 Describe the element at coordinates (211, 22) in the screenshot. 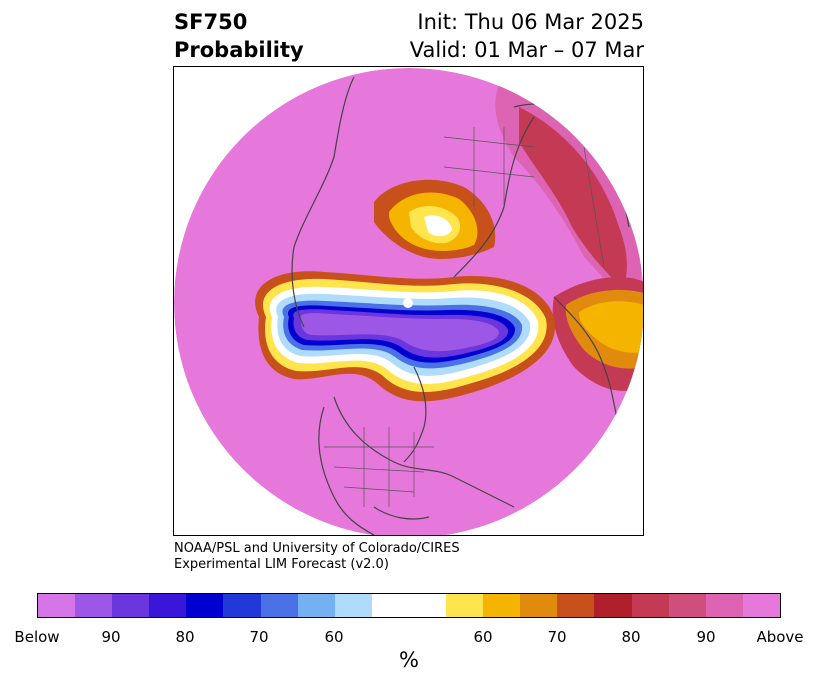

I see `title-variable: SF750` at that location.